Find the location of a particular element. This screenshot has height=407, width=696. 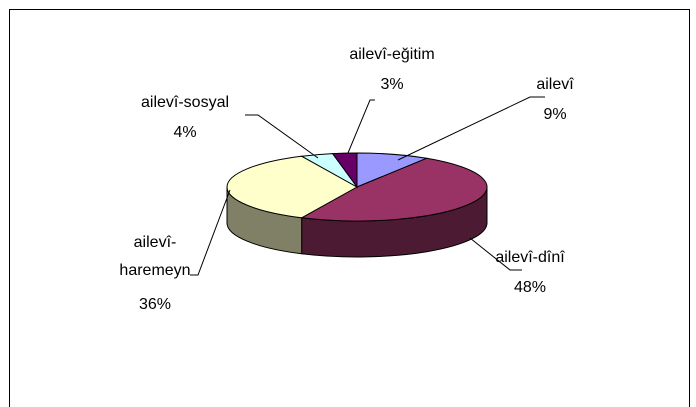

data-label-value: 4% is located at coordinates (184, 132).